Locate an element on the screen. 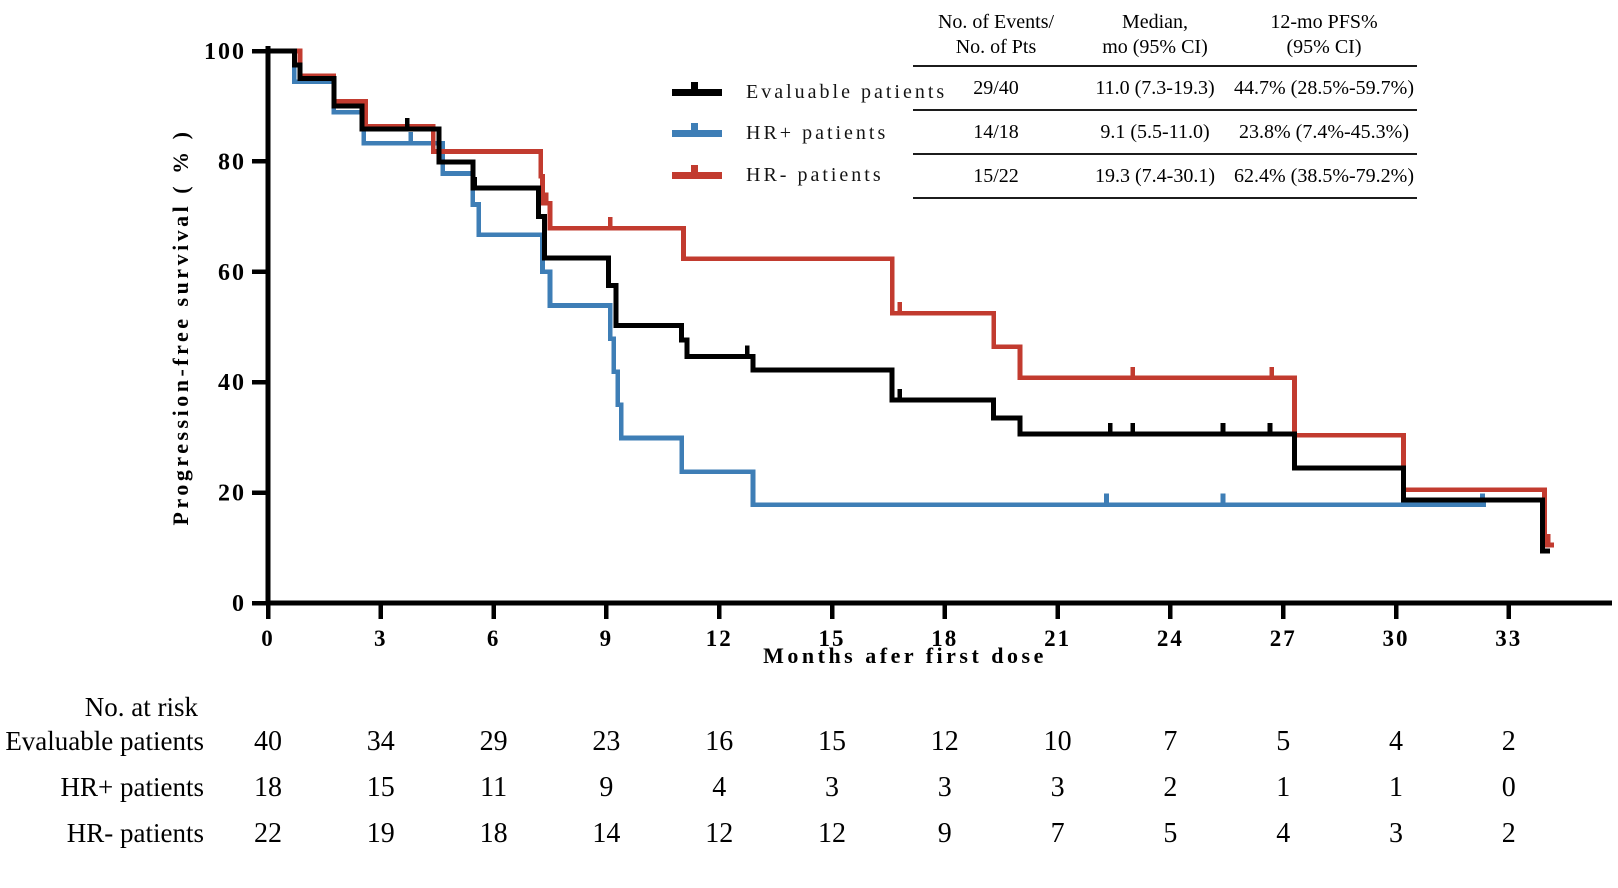  header-median-line1: Median, is located at coordinates (1155, 22).